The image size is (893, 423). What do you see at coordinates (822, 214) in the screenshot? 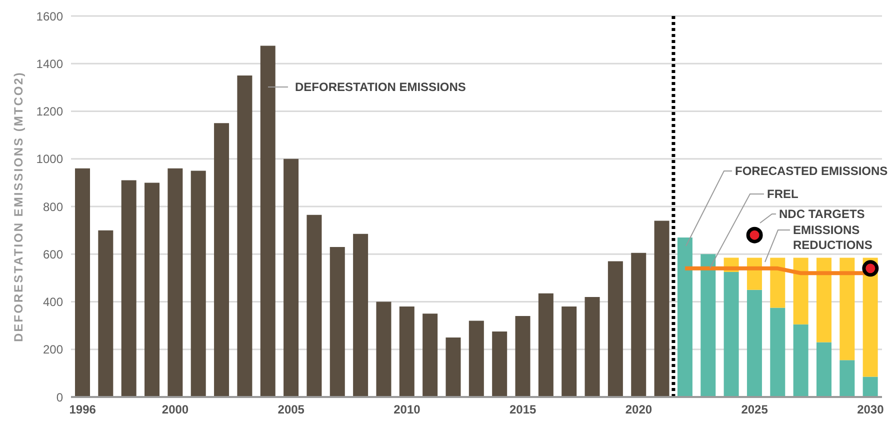
I see `series-label: NDC TARGETS` at bounding box center [822, 214].